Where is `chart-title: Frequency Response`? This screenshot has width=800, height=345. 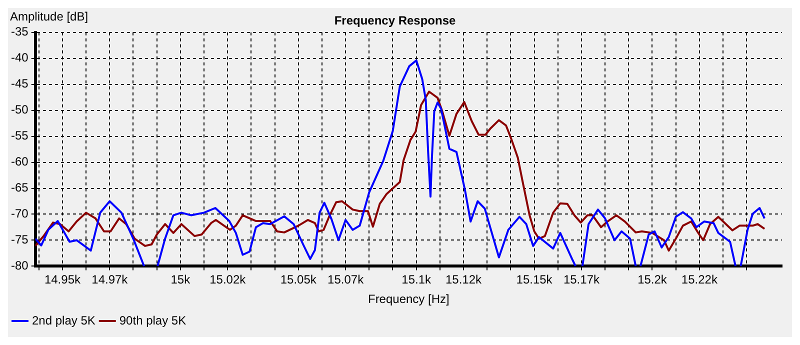 chart-title: Frequency Response is located at coordinates (395, 21).